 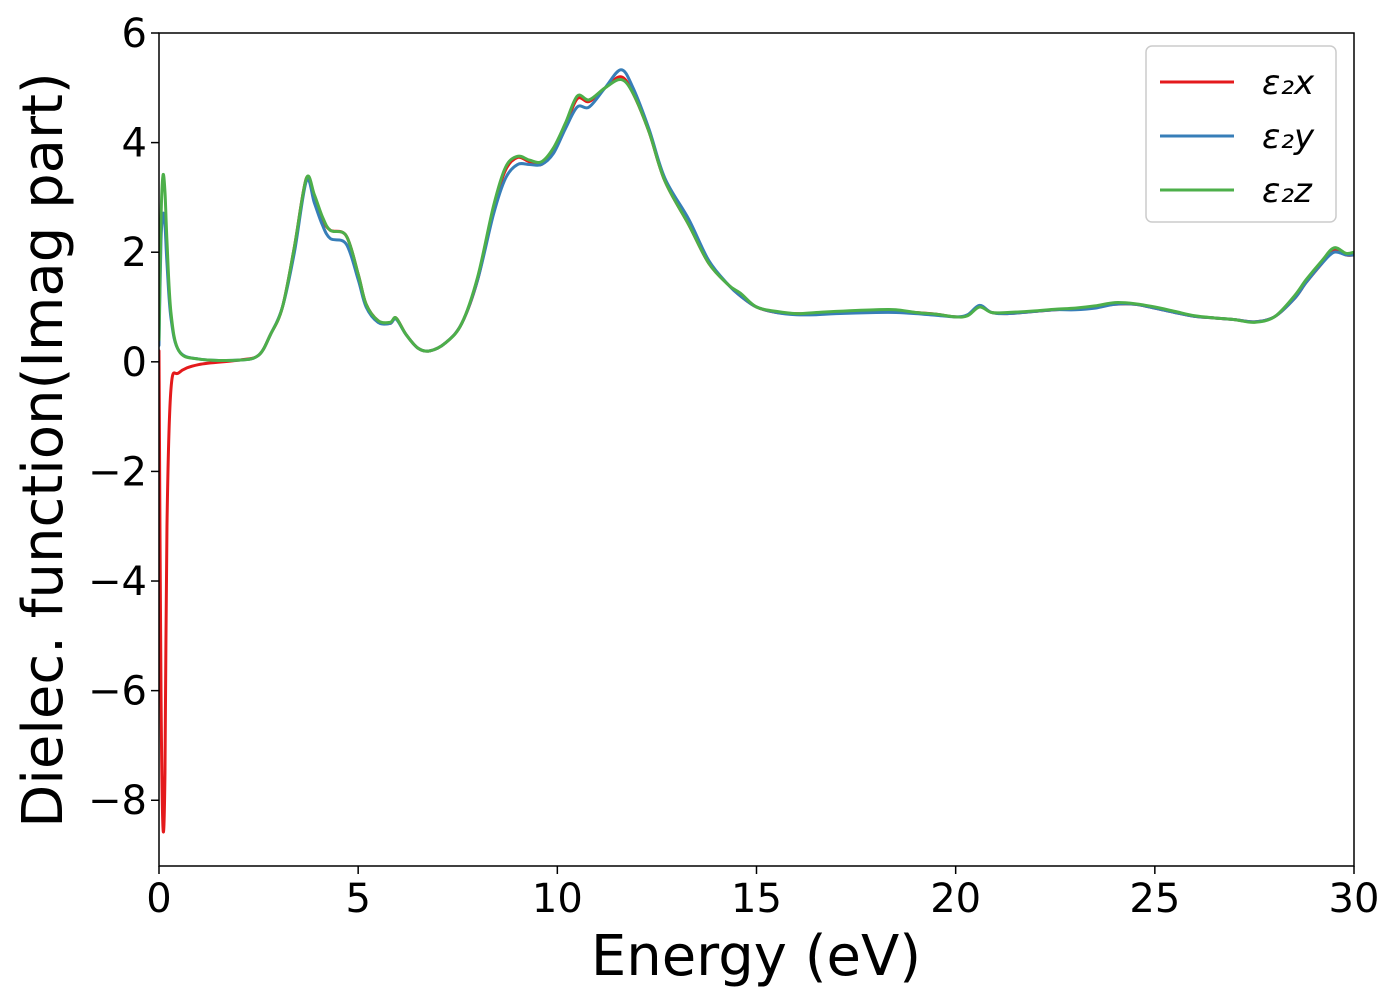 I want to click on y-axis: −8 −6 −4 −2 0 2 4 6, so click(x=123, y=417).